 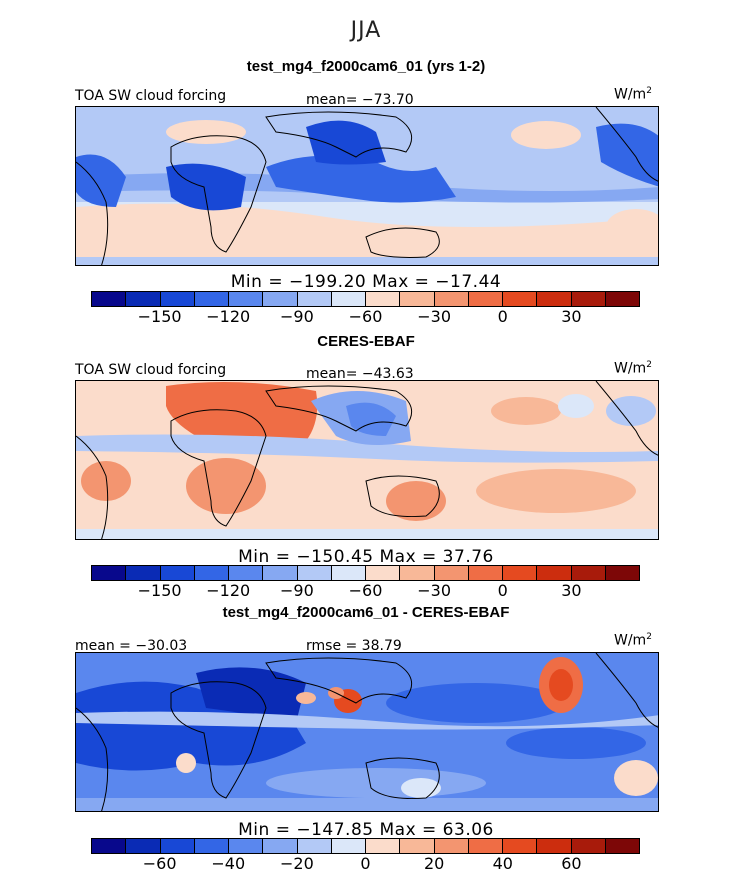 I want to click on season-title: JJA, so click(x=366, y=30).